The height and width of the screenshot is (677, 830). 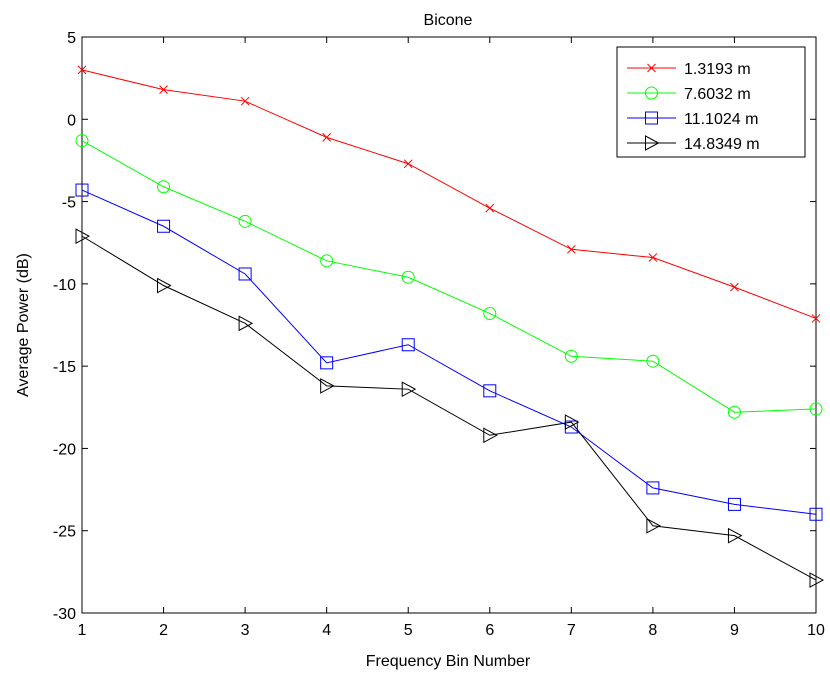 I want to click on x-tick-label: 3, so click(x=245, y=630).